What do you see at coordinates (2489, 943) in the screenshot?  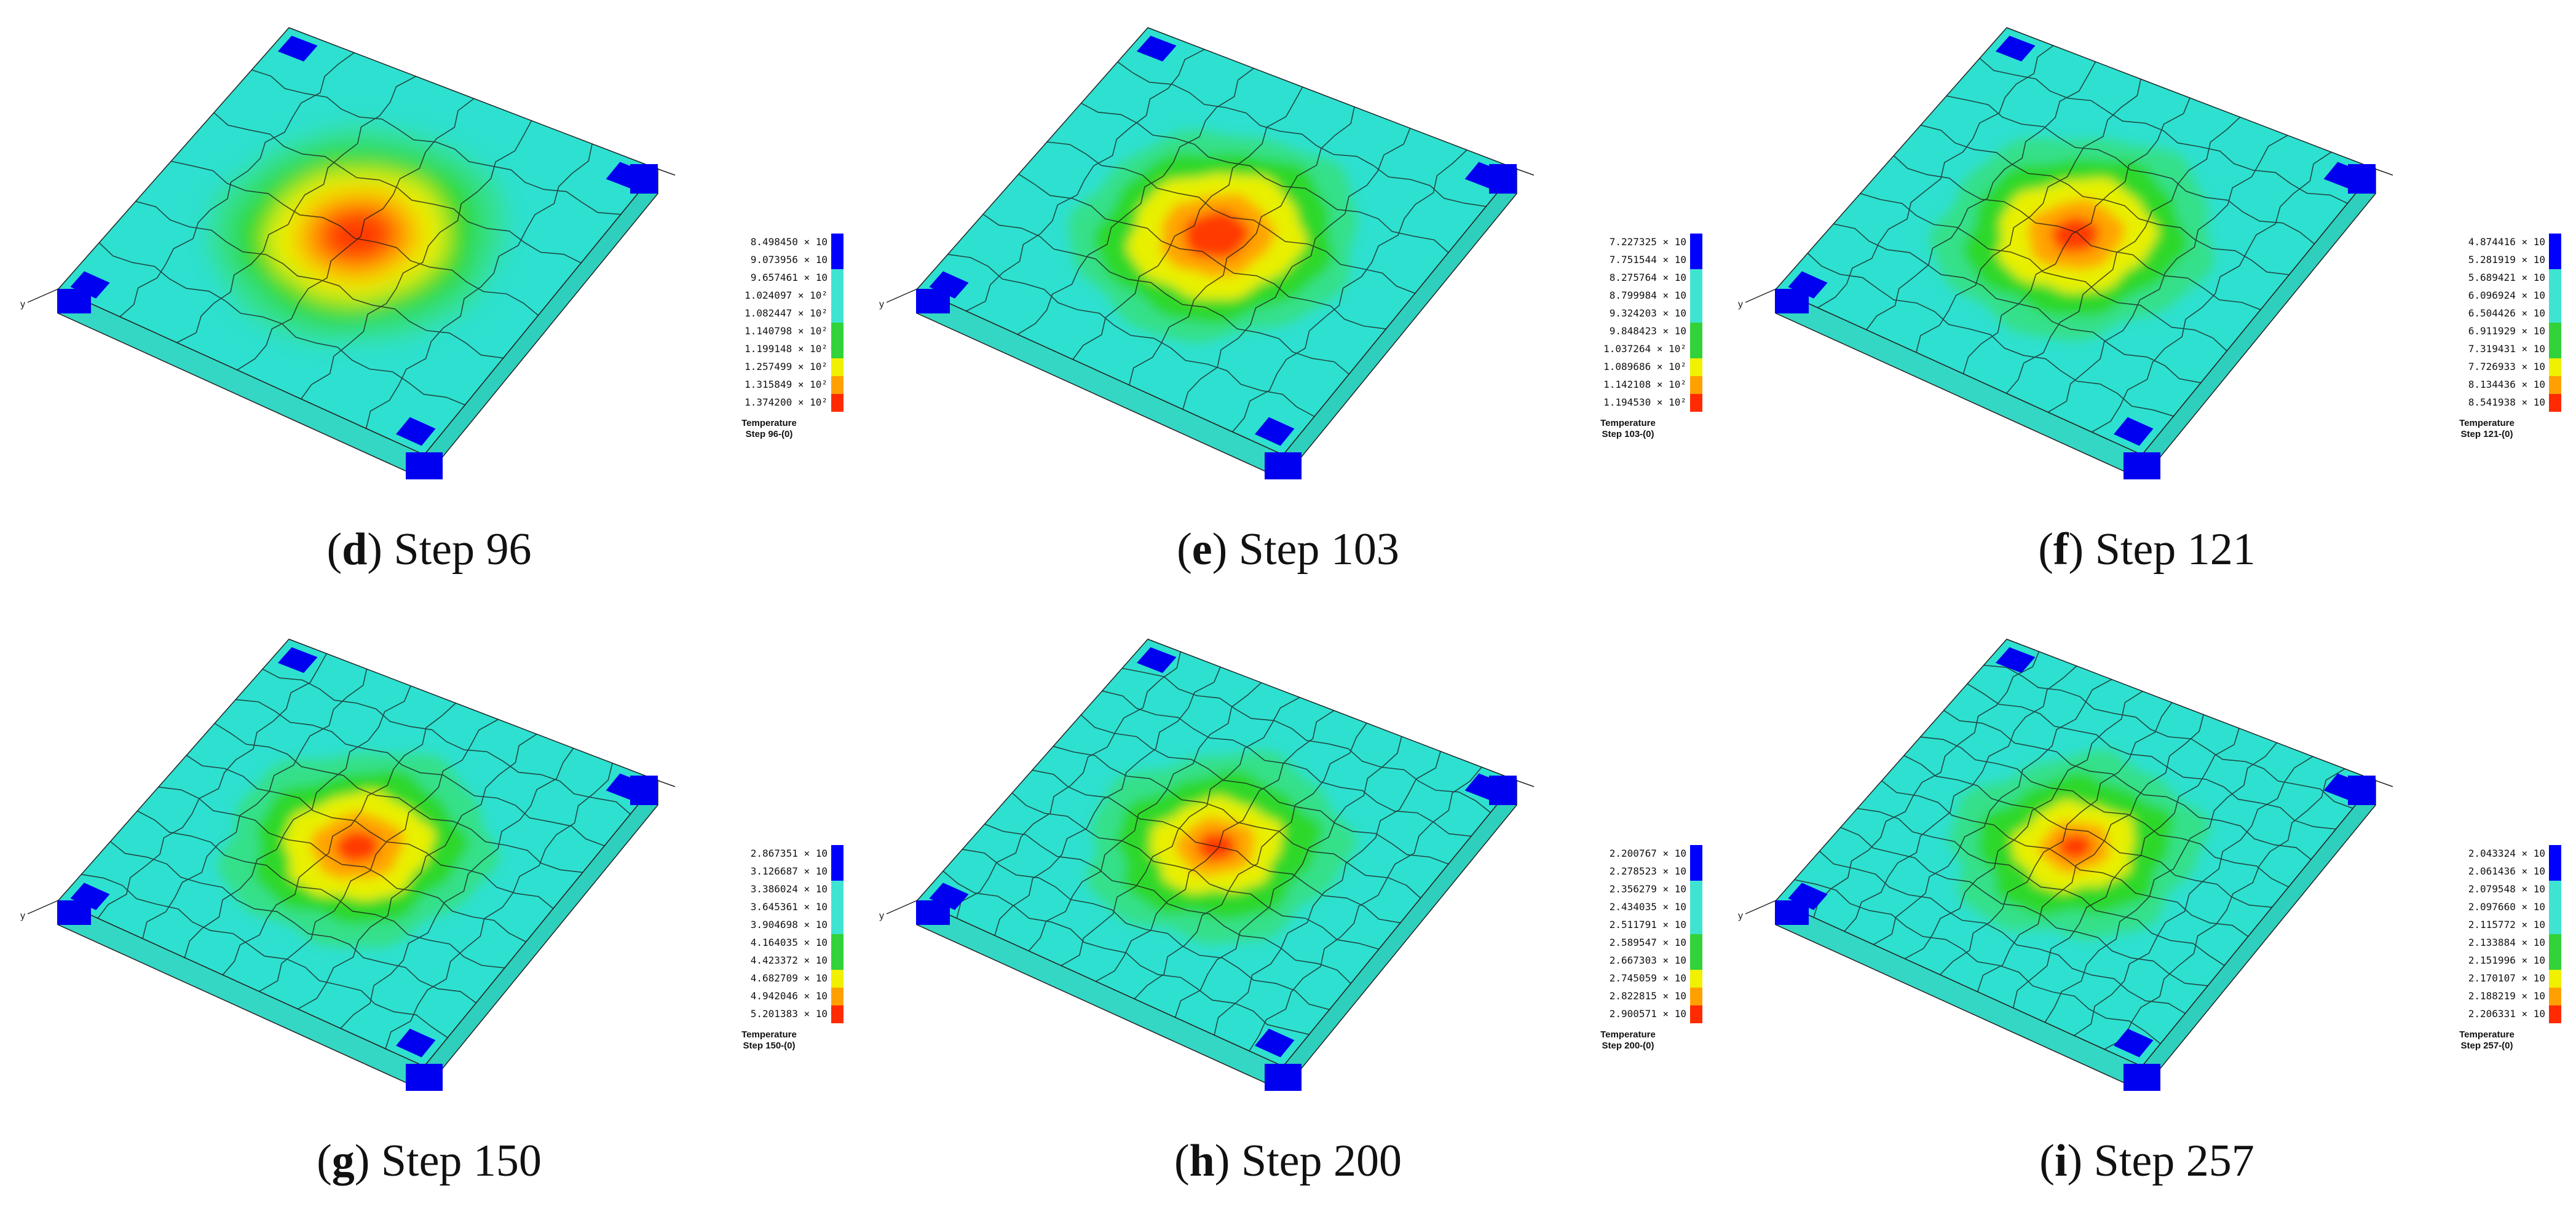 I see `legend-row: 2.133884 × 10` at bounding box center [2489, 943].